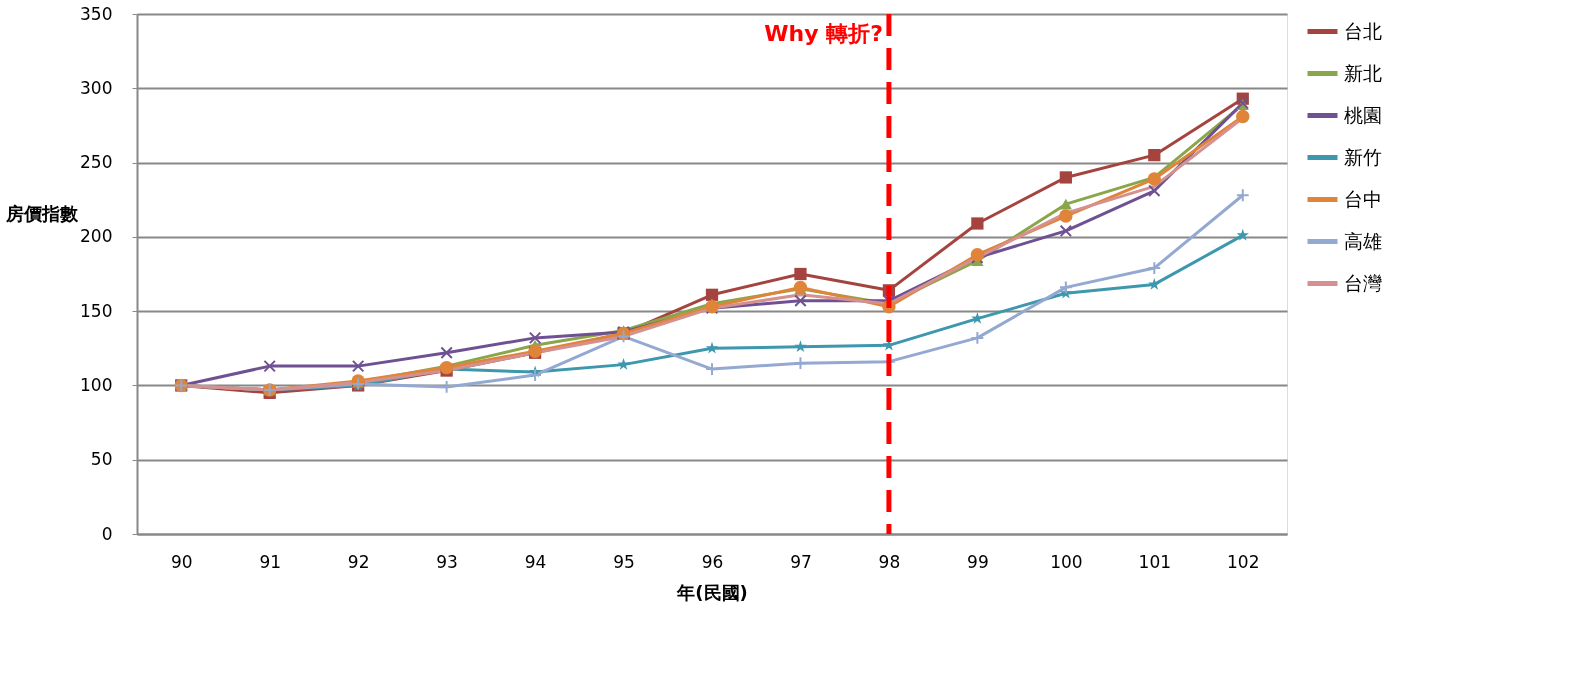  What do you see at coordinates (1363, 240) in the screenshot?
I see `legend-label: 高雄` at bounding box center [1363, 240].